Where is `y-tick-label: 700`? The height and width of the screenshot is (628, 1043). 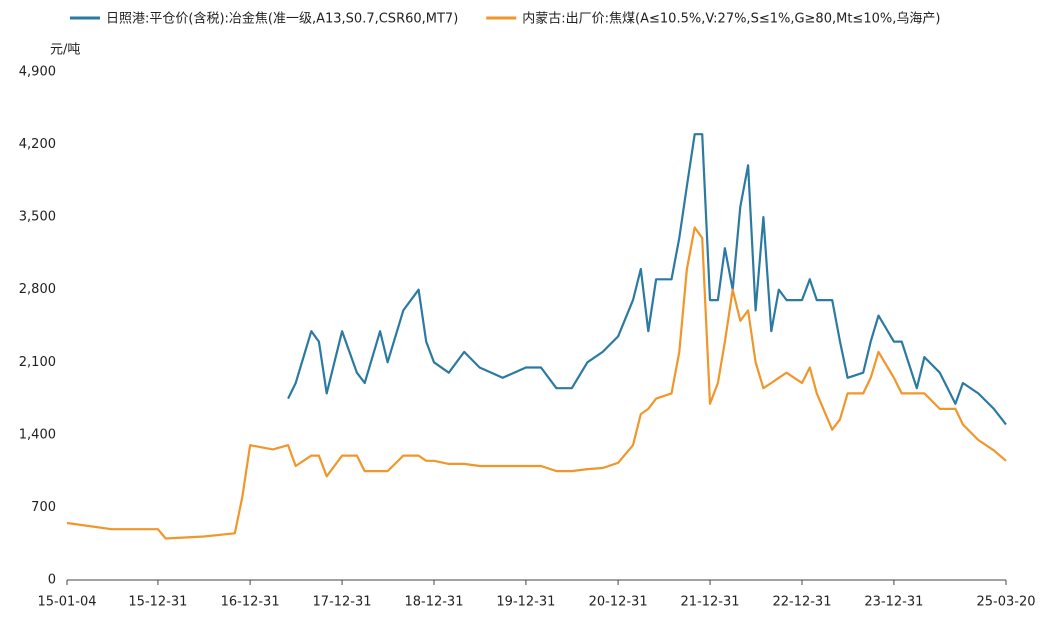 y-tick-label: 700 is located at coordinates (43, 507).